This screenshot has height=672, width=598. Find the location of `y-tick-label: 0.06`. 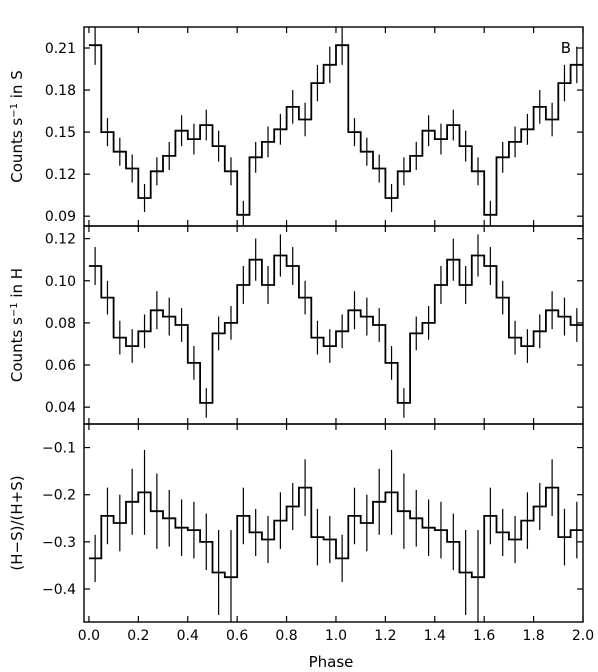

y-tick-label: 0.06 is located at coordinates (60, 366).